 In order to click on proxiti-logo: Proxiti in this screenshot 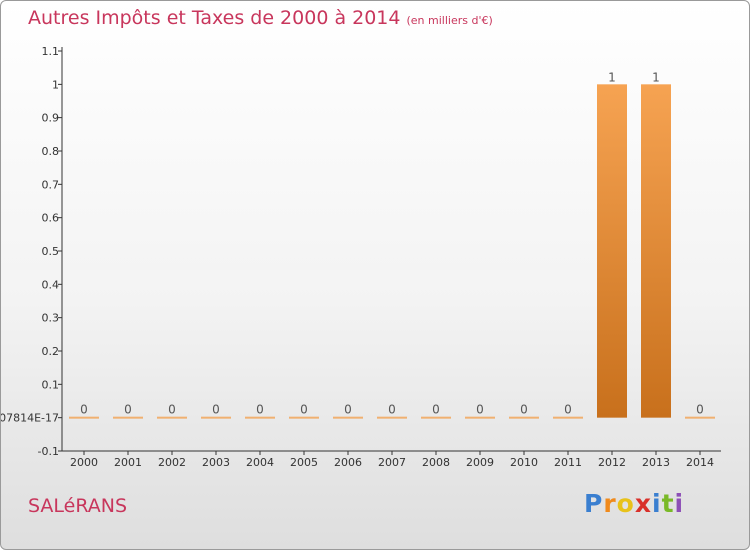, I will do `click(634, 503)`.